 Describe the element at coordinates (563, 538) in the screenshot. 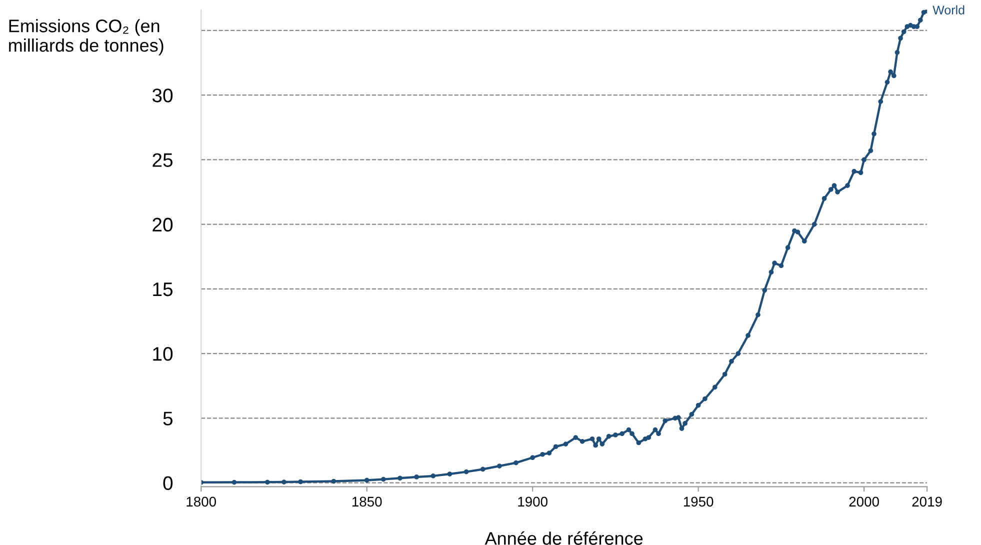

I see `x-axis-title: Année de référence` at that location.